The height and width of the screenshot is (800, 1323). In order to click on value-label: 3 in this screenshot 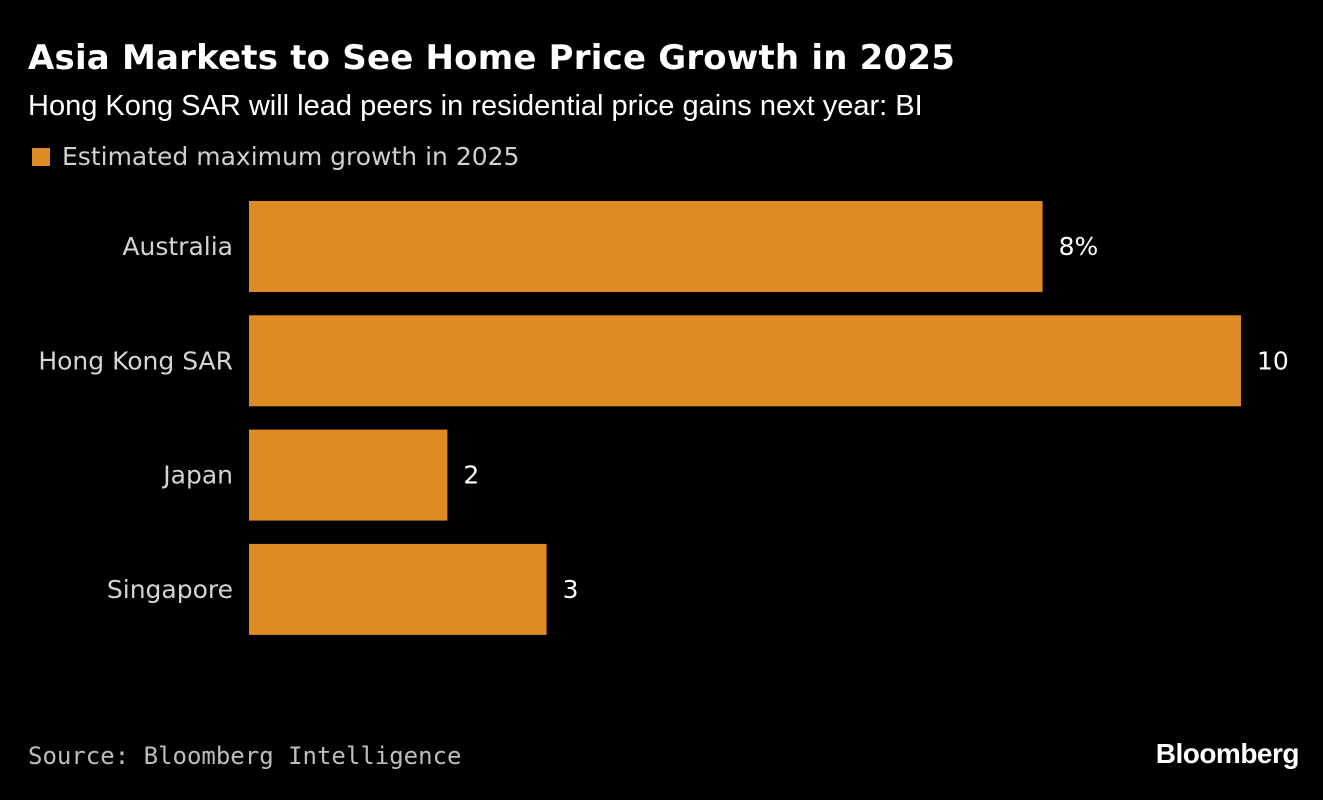, I will do `click(571, 589)`.